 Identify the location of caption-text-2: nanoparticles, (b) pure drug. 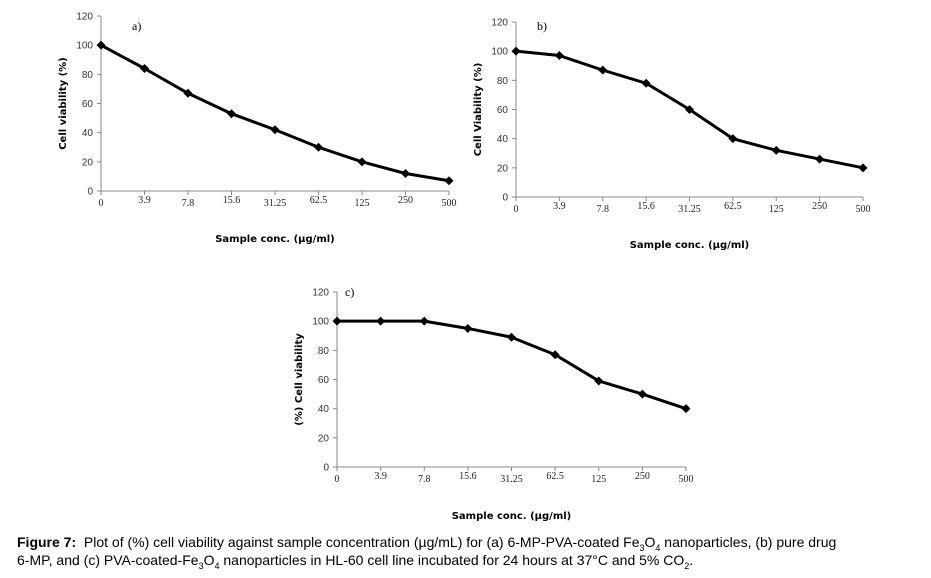
(748, 542).